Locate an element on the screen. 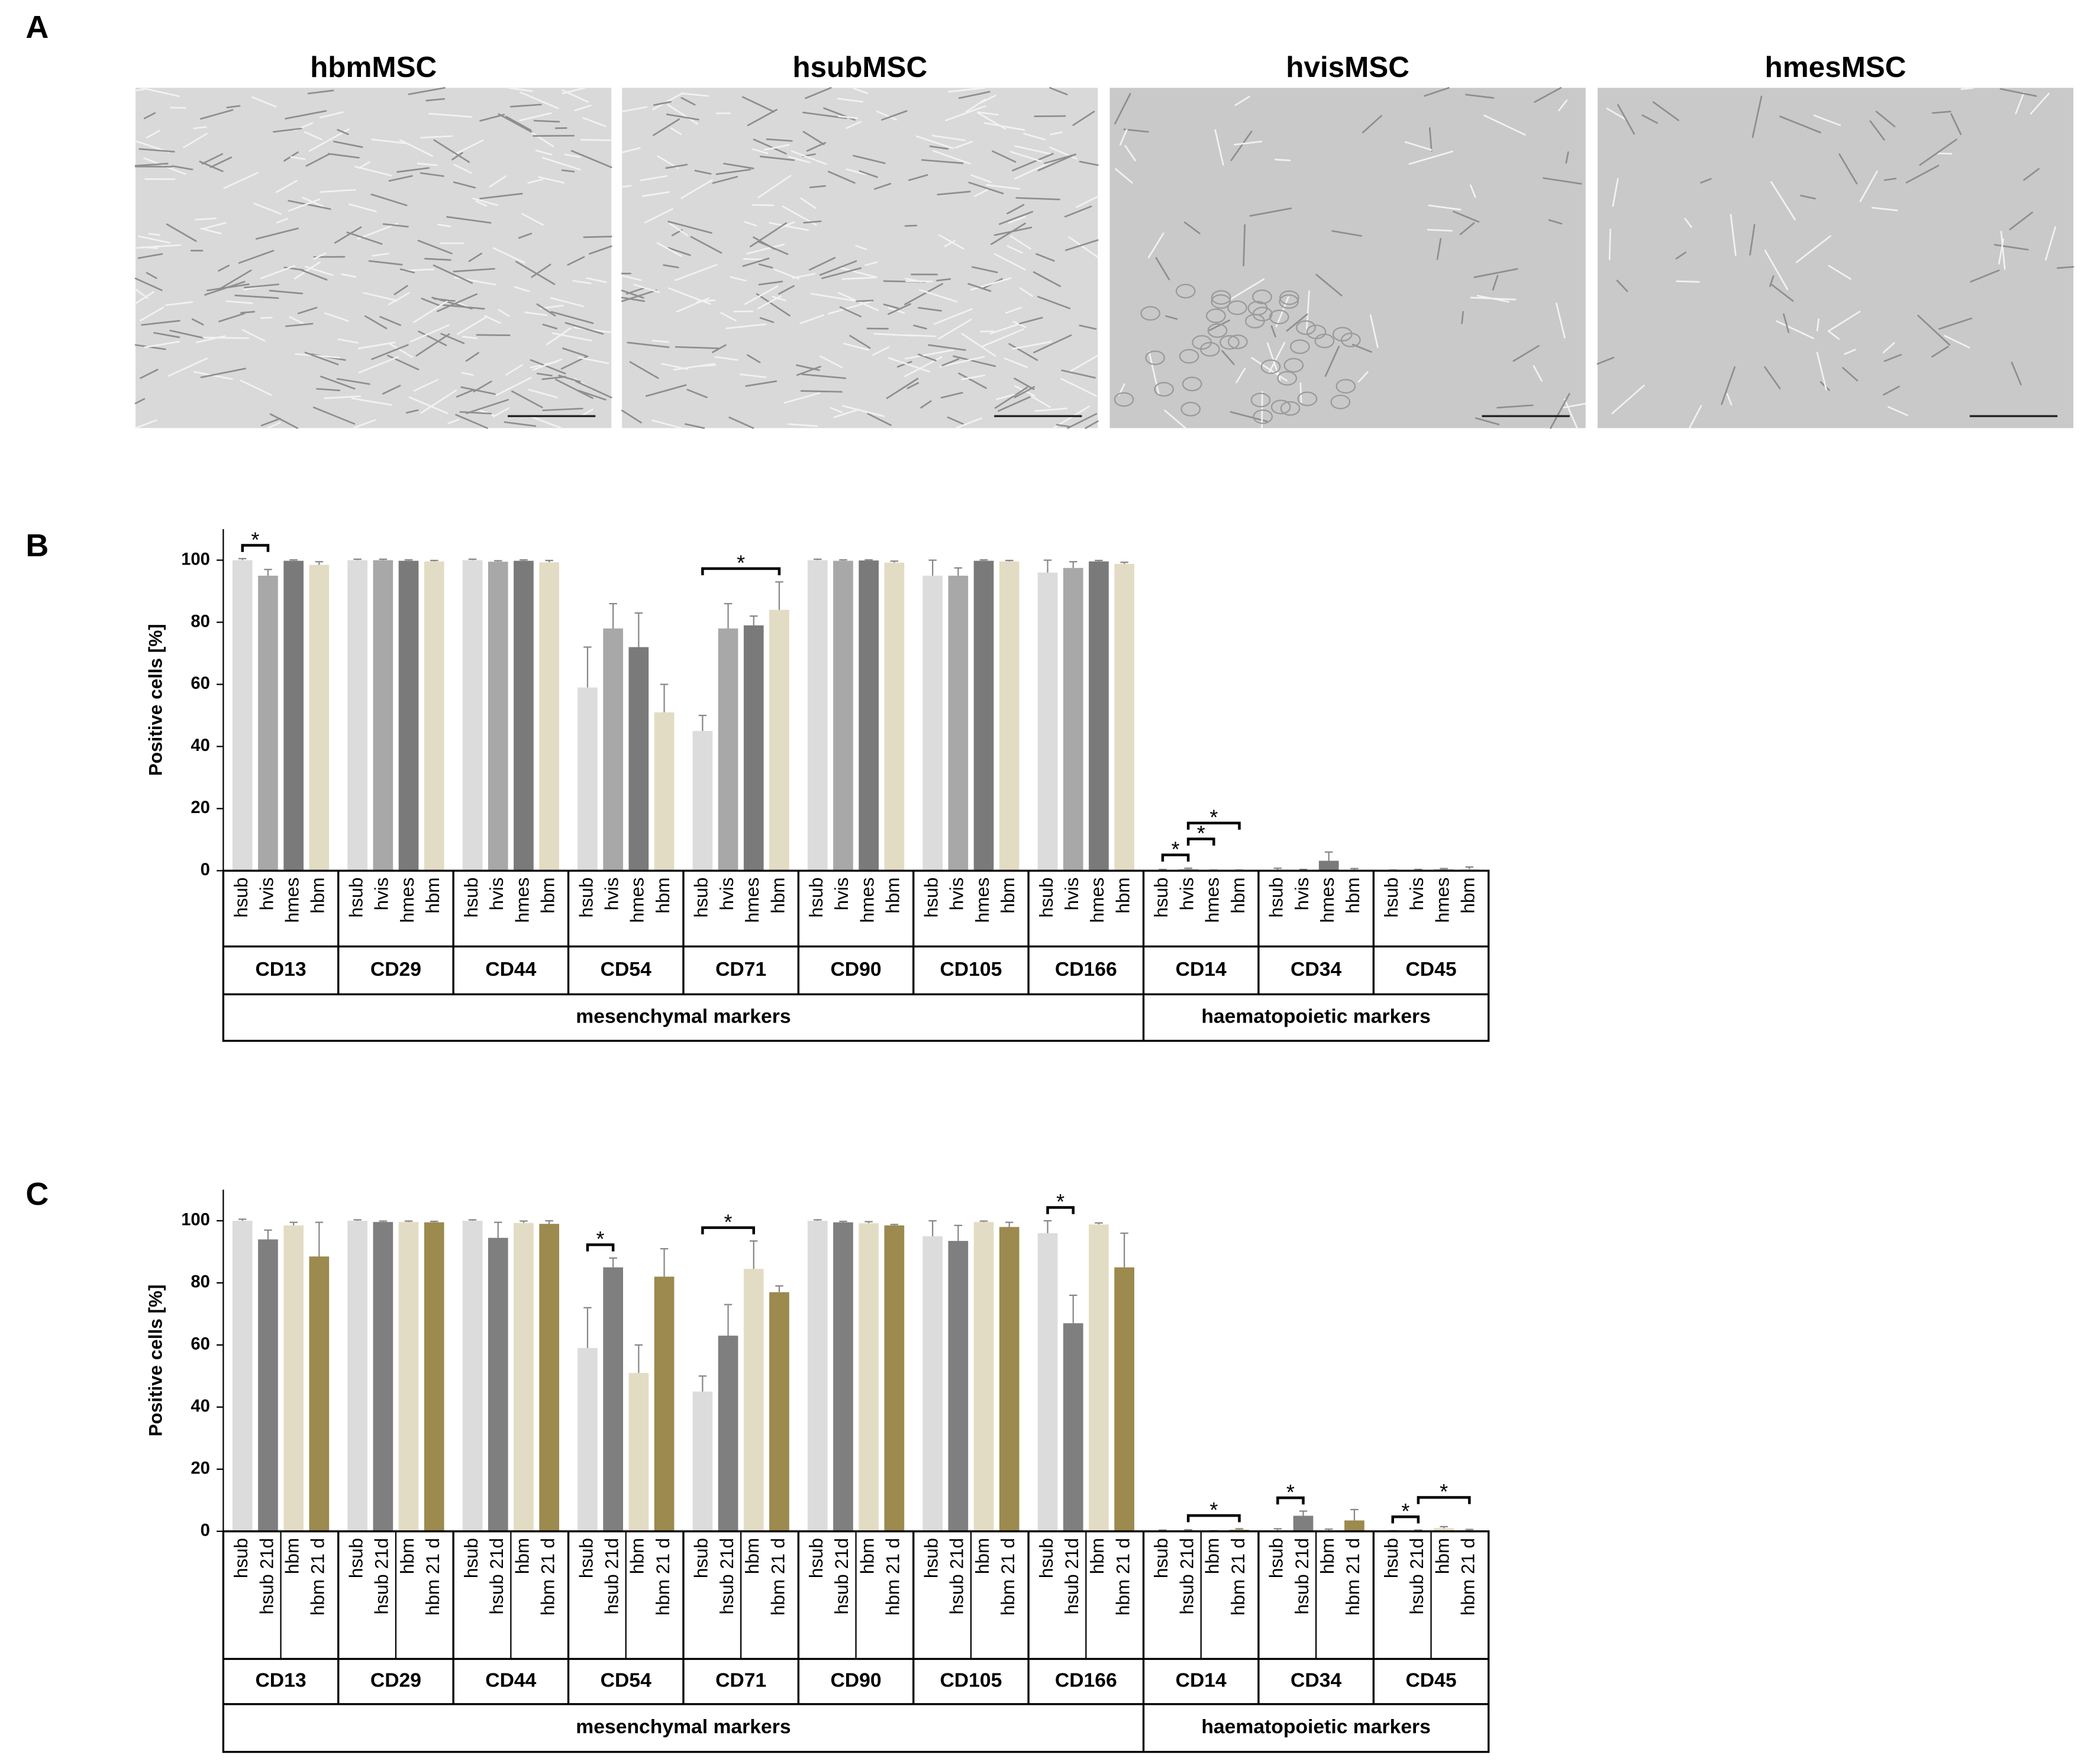 This screenshot has width=2084, height=1764. image-title: hmesMSC is located at coordinates (1835, 67).